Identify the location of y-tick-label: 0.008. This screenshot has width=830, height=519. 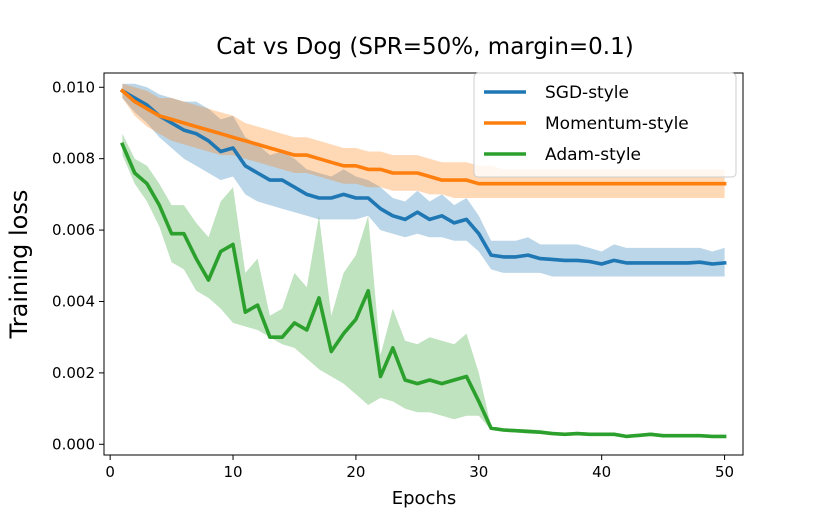
(73, 159).